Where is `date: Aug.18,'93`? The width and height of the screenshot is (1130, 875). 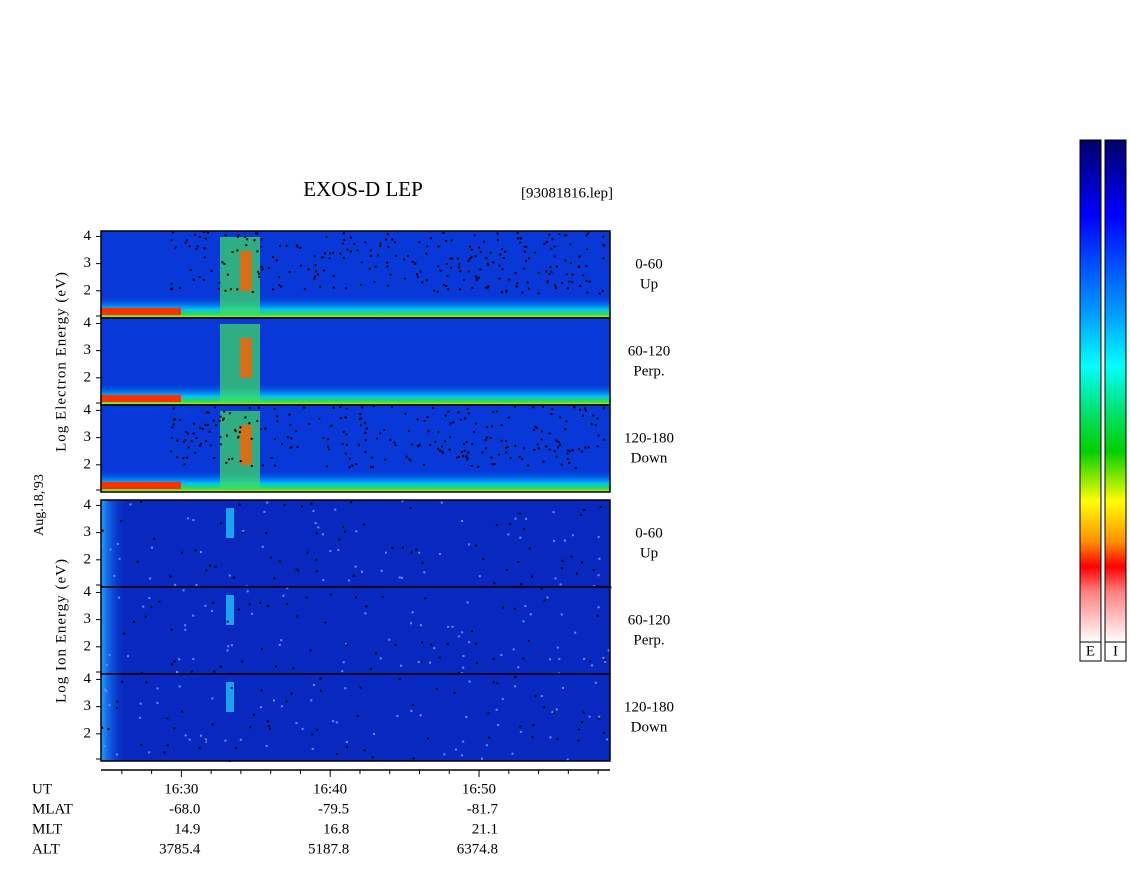
date: Aug.18,'93 is located at coordinates (39, 505).